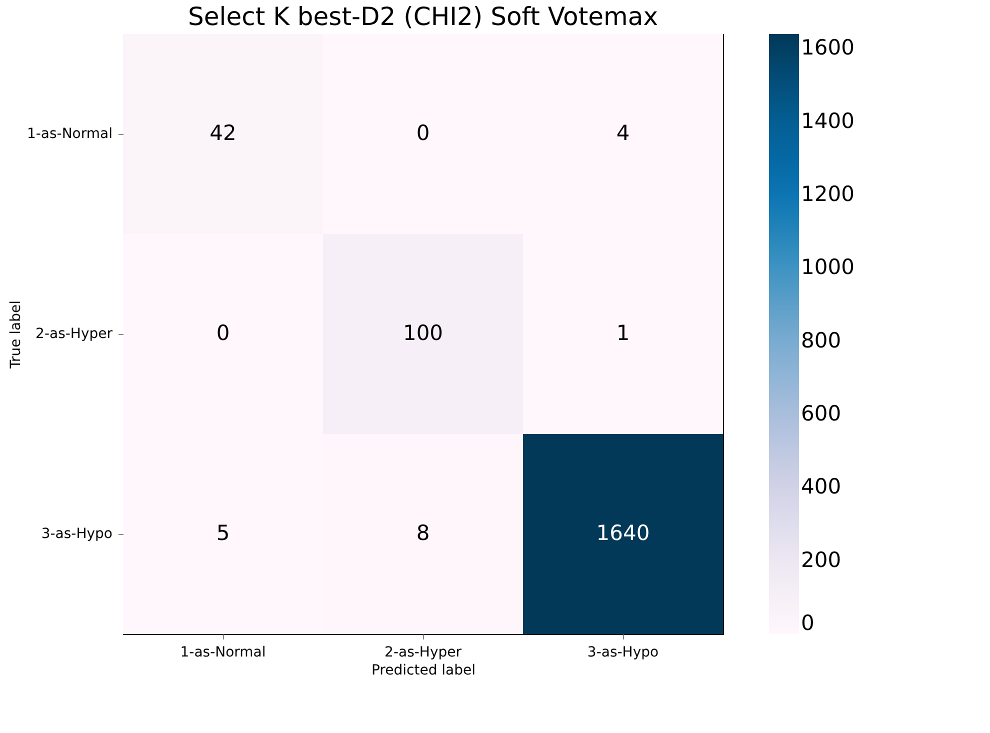 Image resolution: width=990 pixels, height=733 pixels. Describe the element at coordinates (821, 340) in the screenshot. I see `color-bar-label: 800` at that location.